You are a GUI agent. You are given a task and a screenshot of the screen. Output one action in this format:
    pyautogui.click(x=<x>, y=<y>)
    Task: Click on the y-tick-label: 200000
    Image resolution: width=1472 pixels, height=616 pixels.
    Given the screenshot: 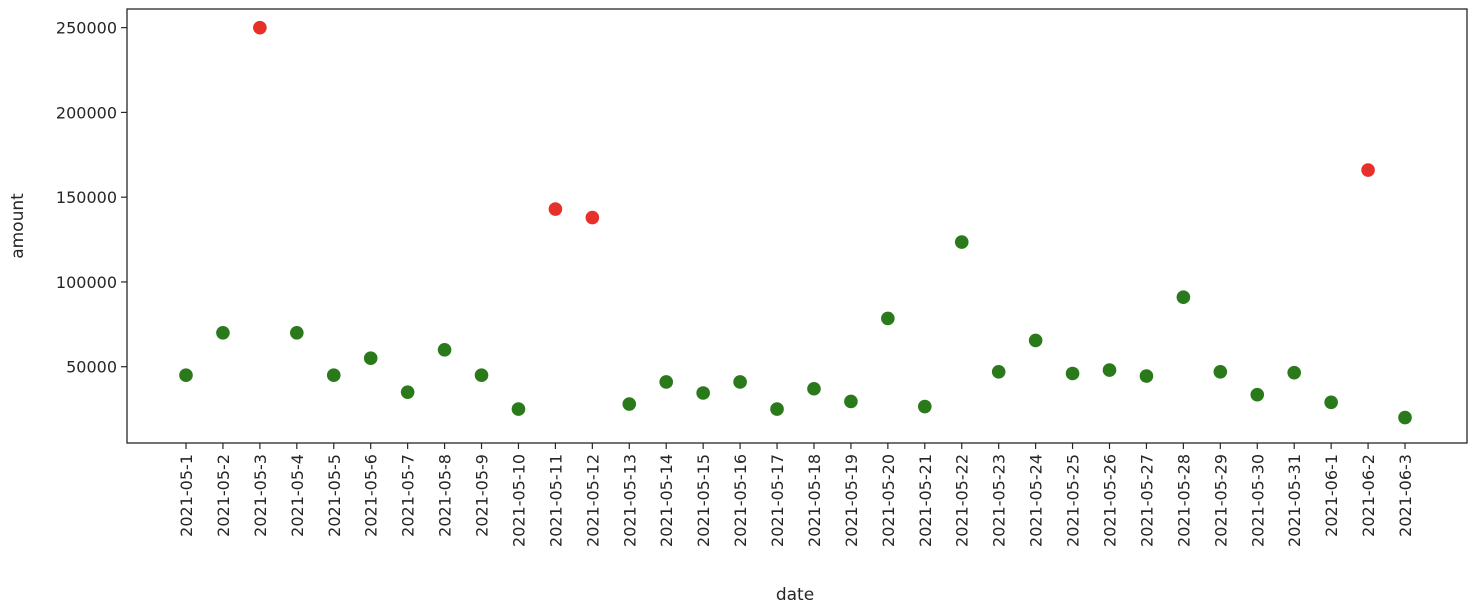 What is the action you would take?
    pyautogui.click(x=86, y=112)
    